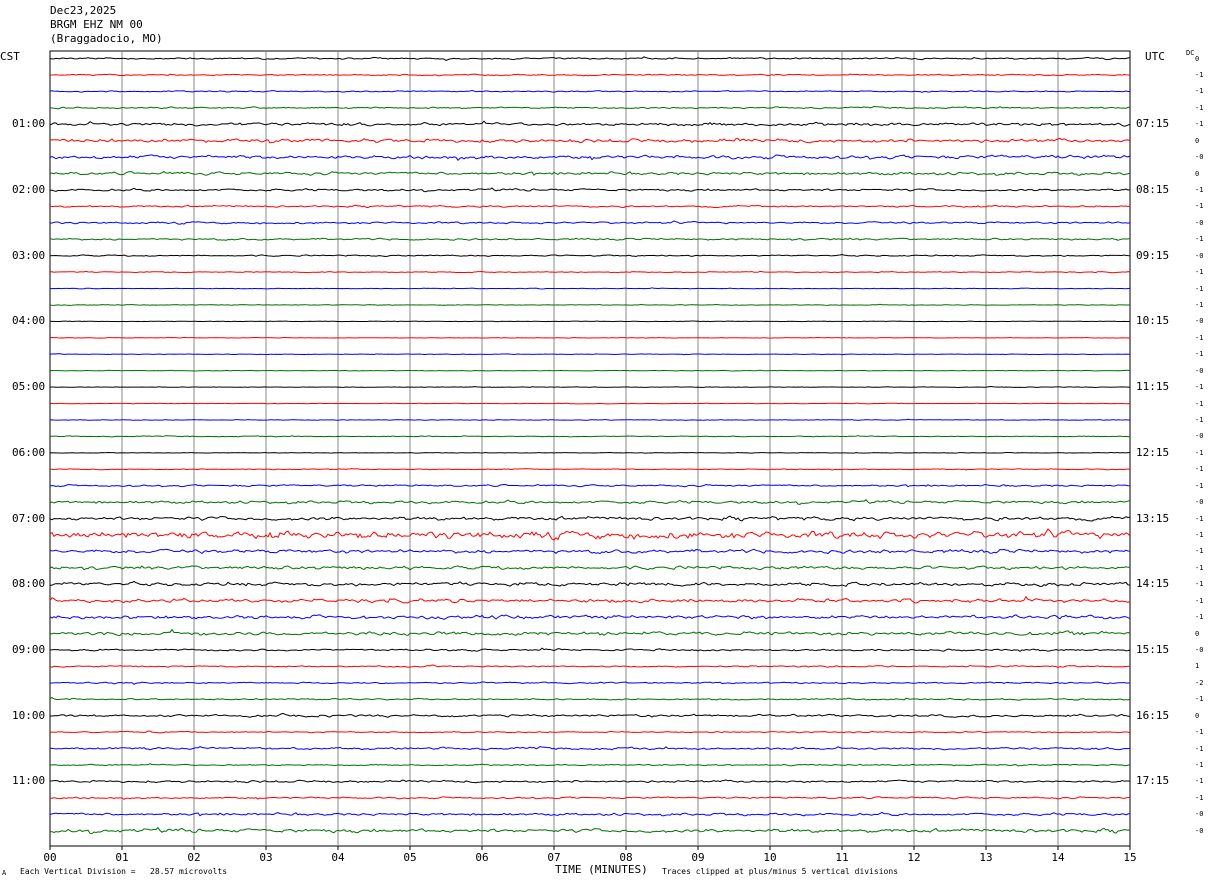  What do you see at coordinates (1153, 584) in the screenshot?
I see `right-hour-label: 14:15` at bounding box center [1153, 584].